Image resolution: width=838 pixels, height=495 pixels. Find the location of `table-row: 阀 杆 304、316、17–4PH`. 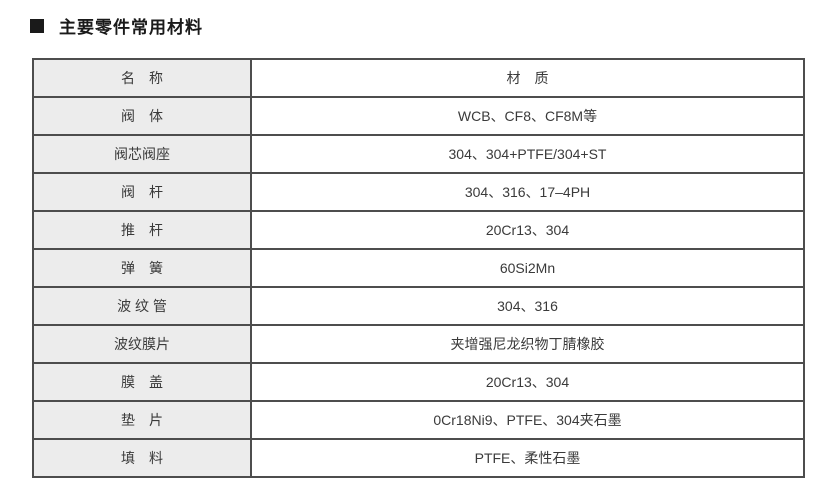

table-row: 阀 杆 304、316、17–4PH is located at coordinates (418, 192).